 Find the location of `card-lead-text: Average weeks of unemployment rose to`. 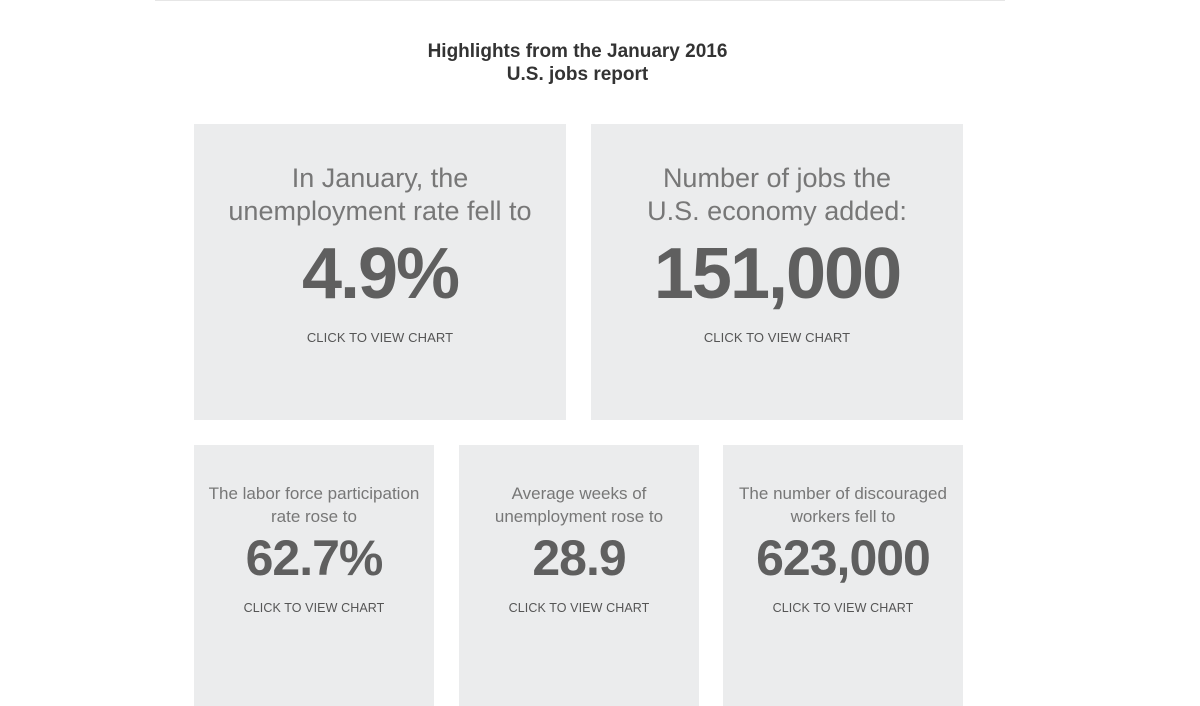

card-lead-text: Average weeks of unemployment rose to is located at coordinates (579, 505).